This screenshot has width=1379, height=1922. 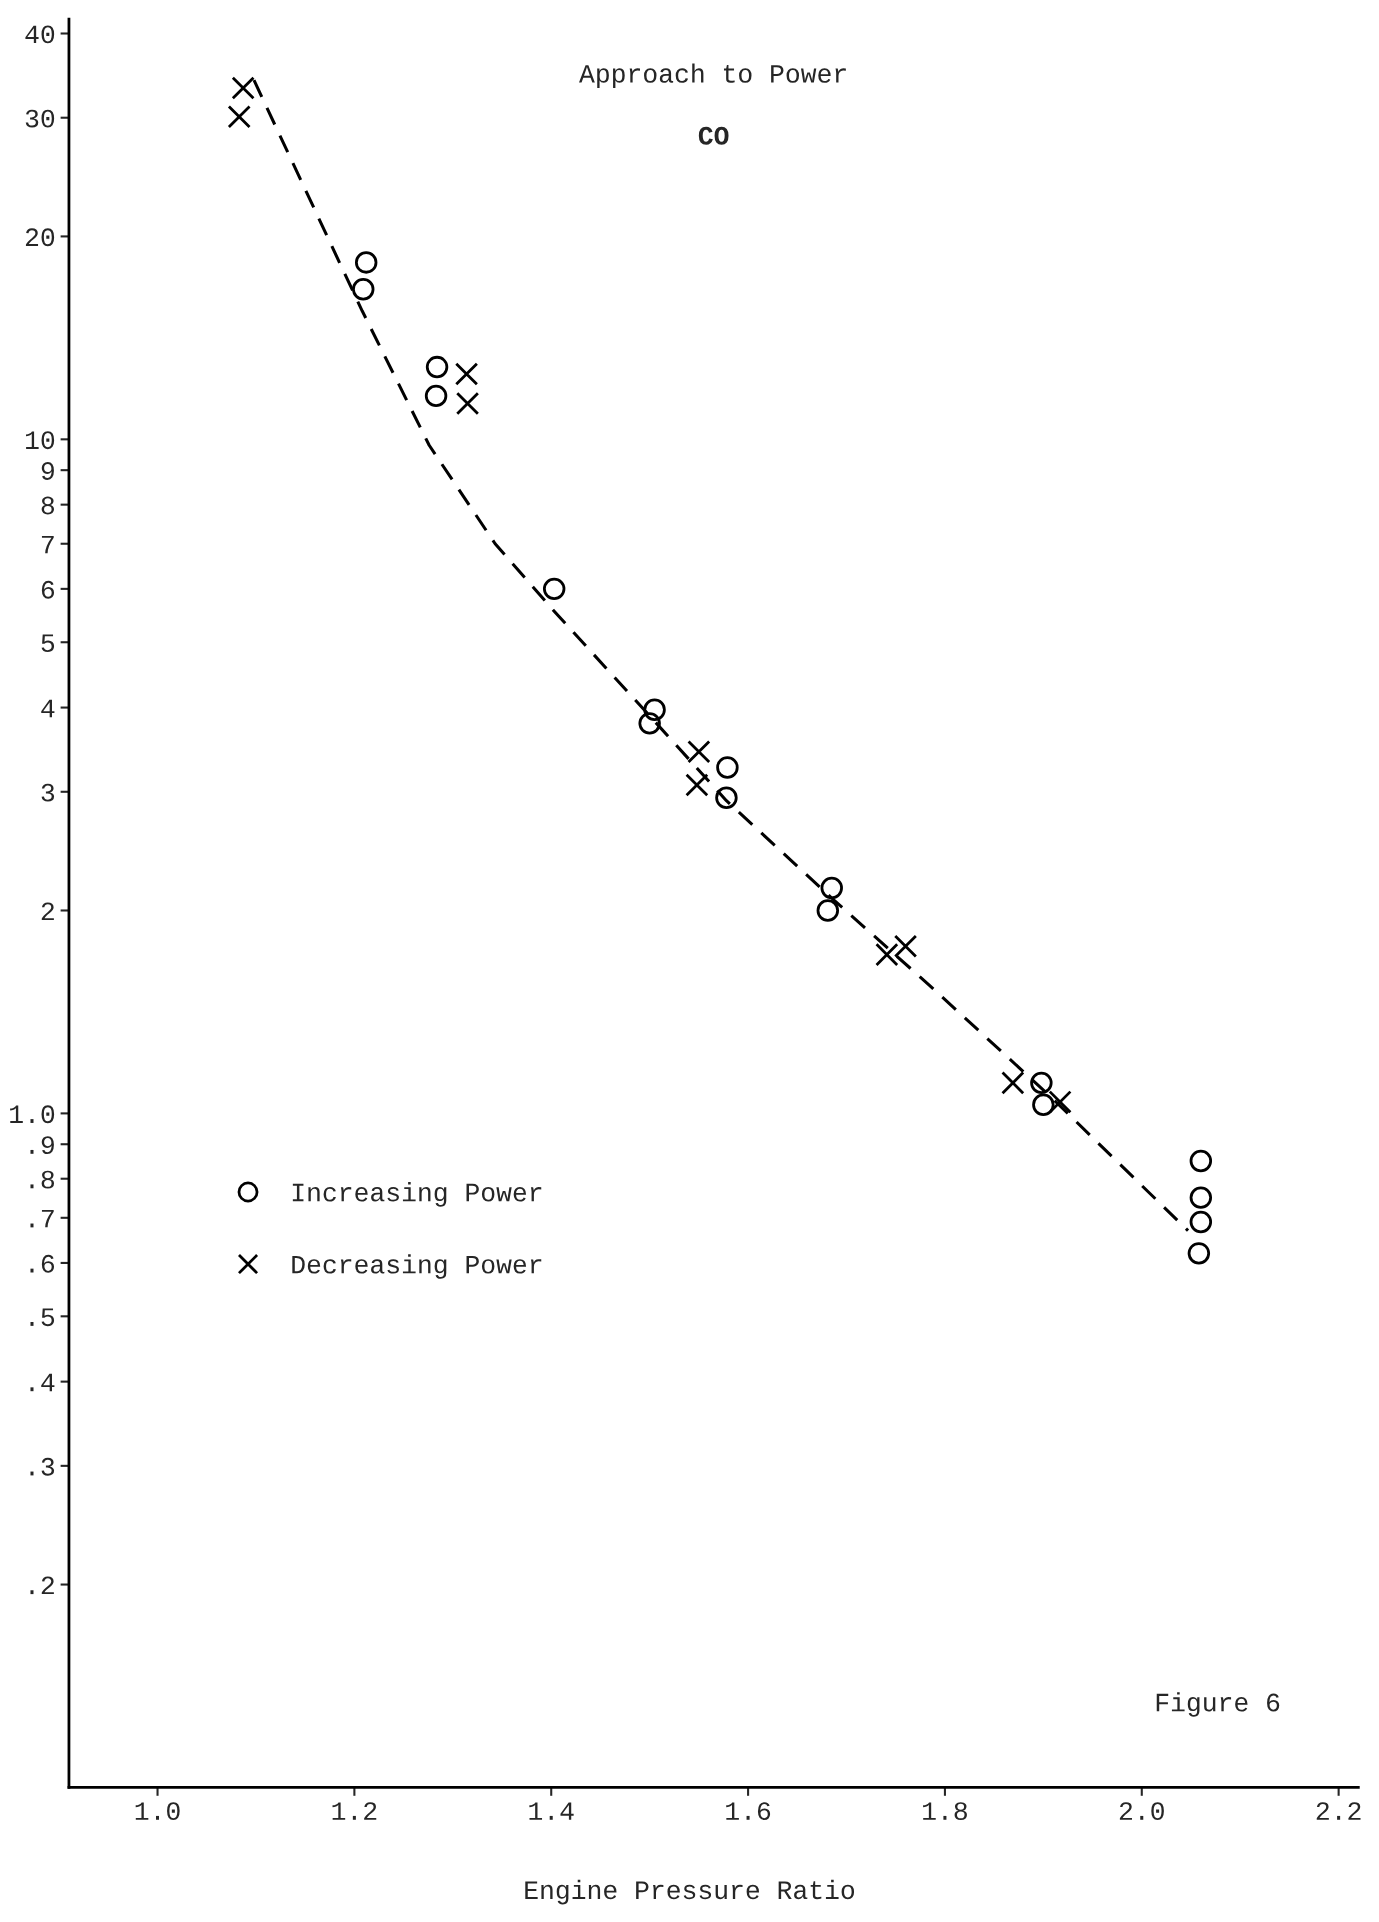 I want to click on text: CO, so click(x=713, y=135).